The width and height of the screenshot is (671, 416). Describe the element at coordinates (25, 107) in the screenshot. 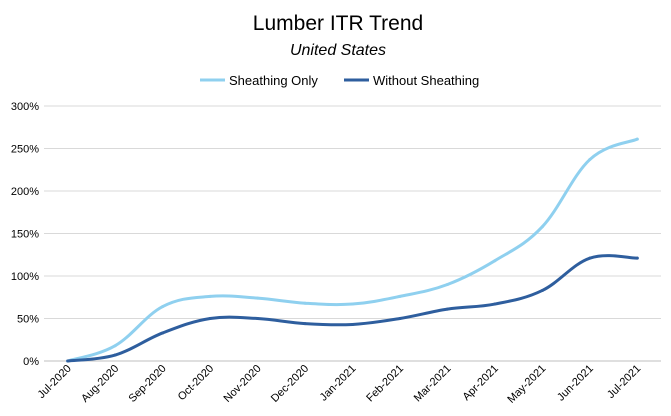

I see `y-tick-label: 300%` at that location.